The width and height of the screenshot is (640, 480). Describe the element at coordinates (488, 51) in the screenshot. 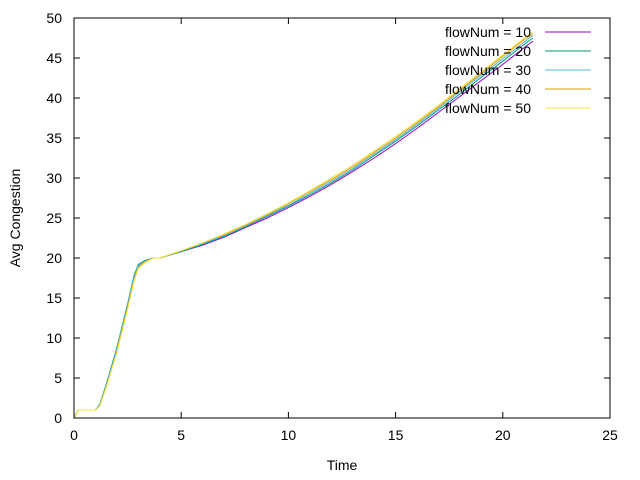

I see `legend-label: flowNum = 20` at that location.